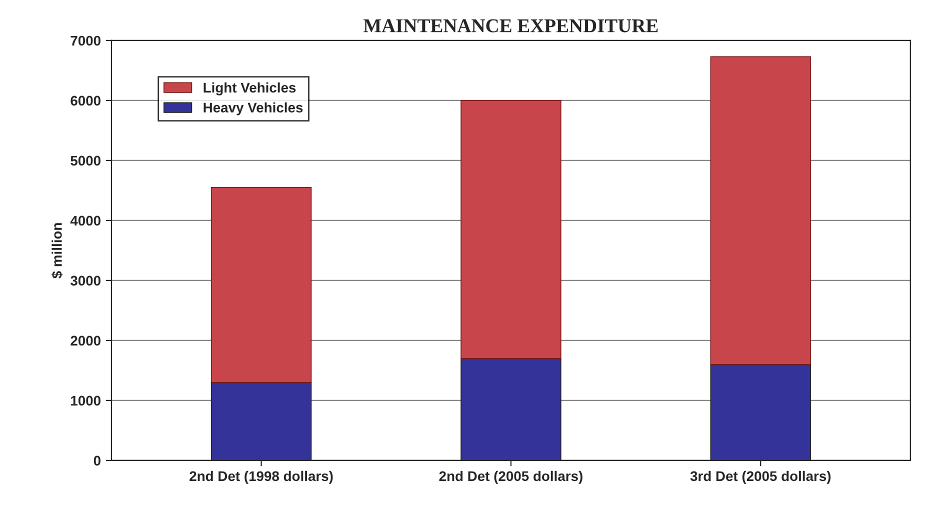  I want to click on x-tick-label: 3rd Det (2005 dollars), so click(760, 477).